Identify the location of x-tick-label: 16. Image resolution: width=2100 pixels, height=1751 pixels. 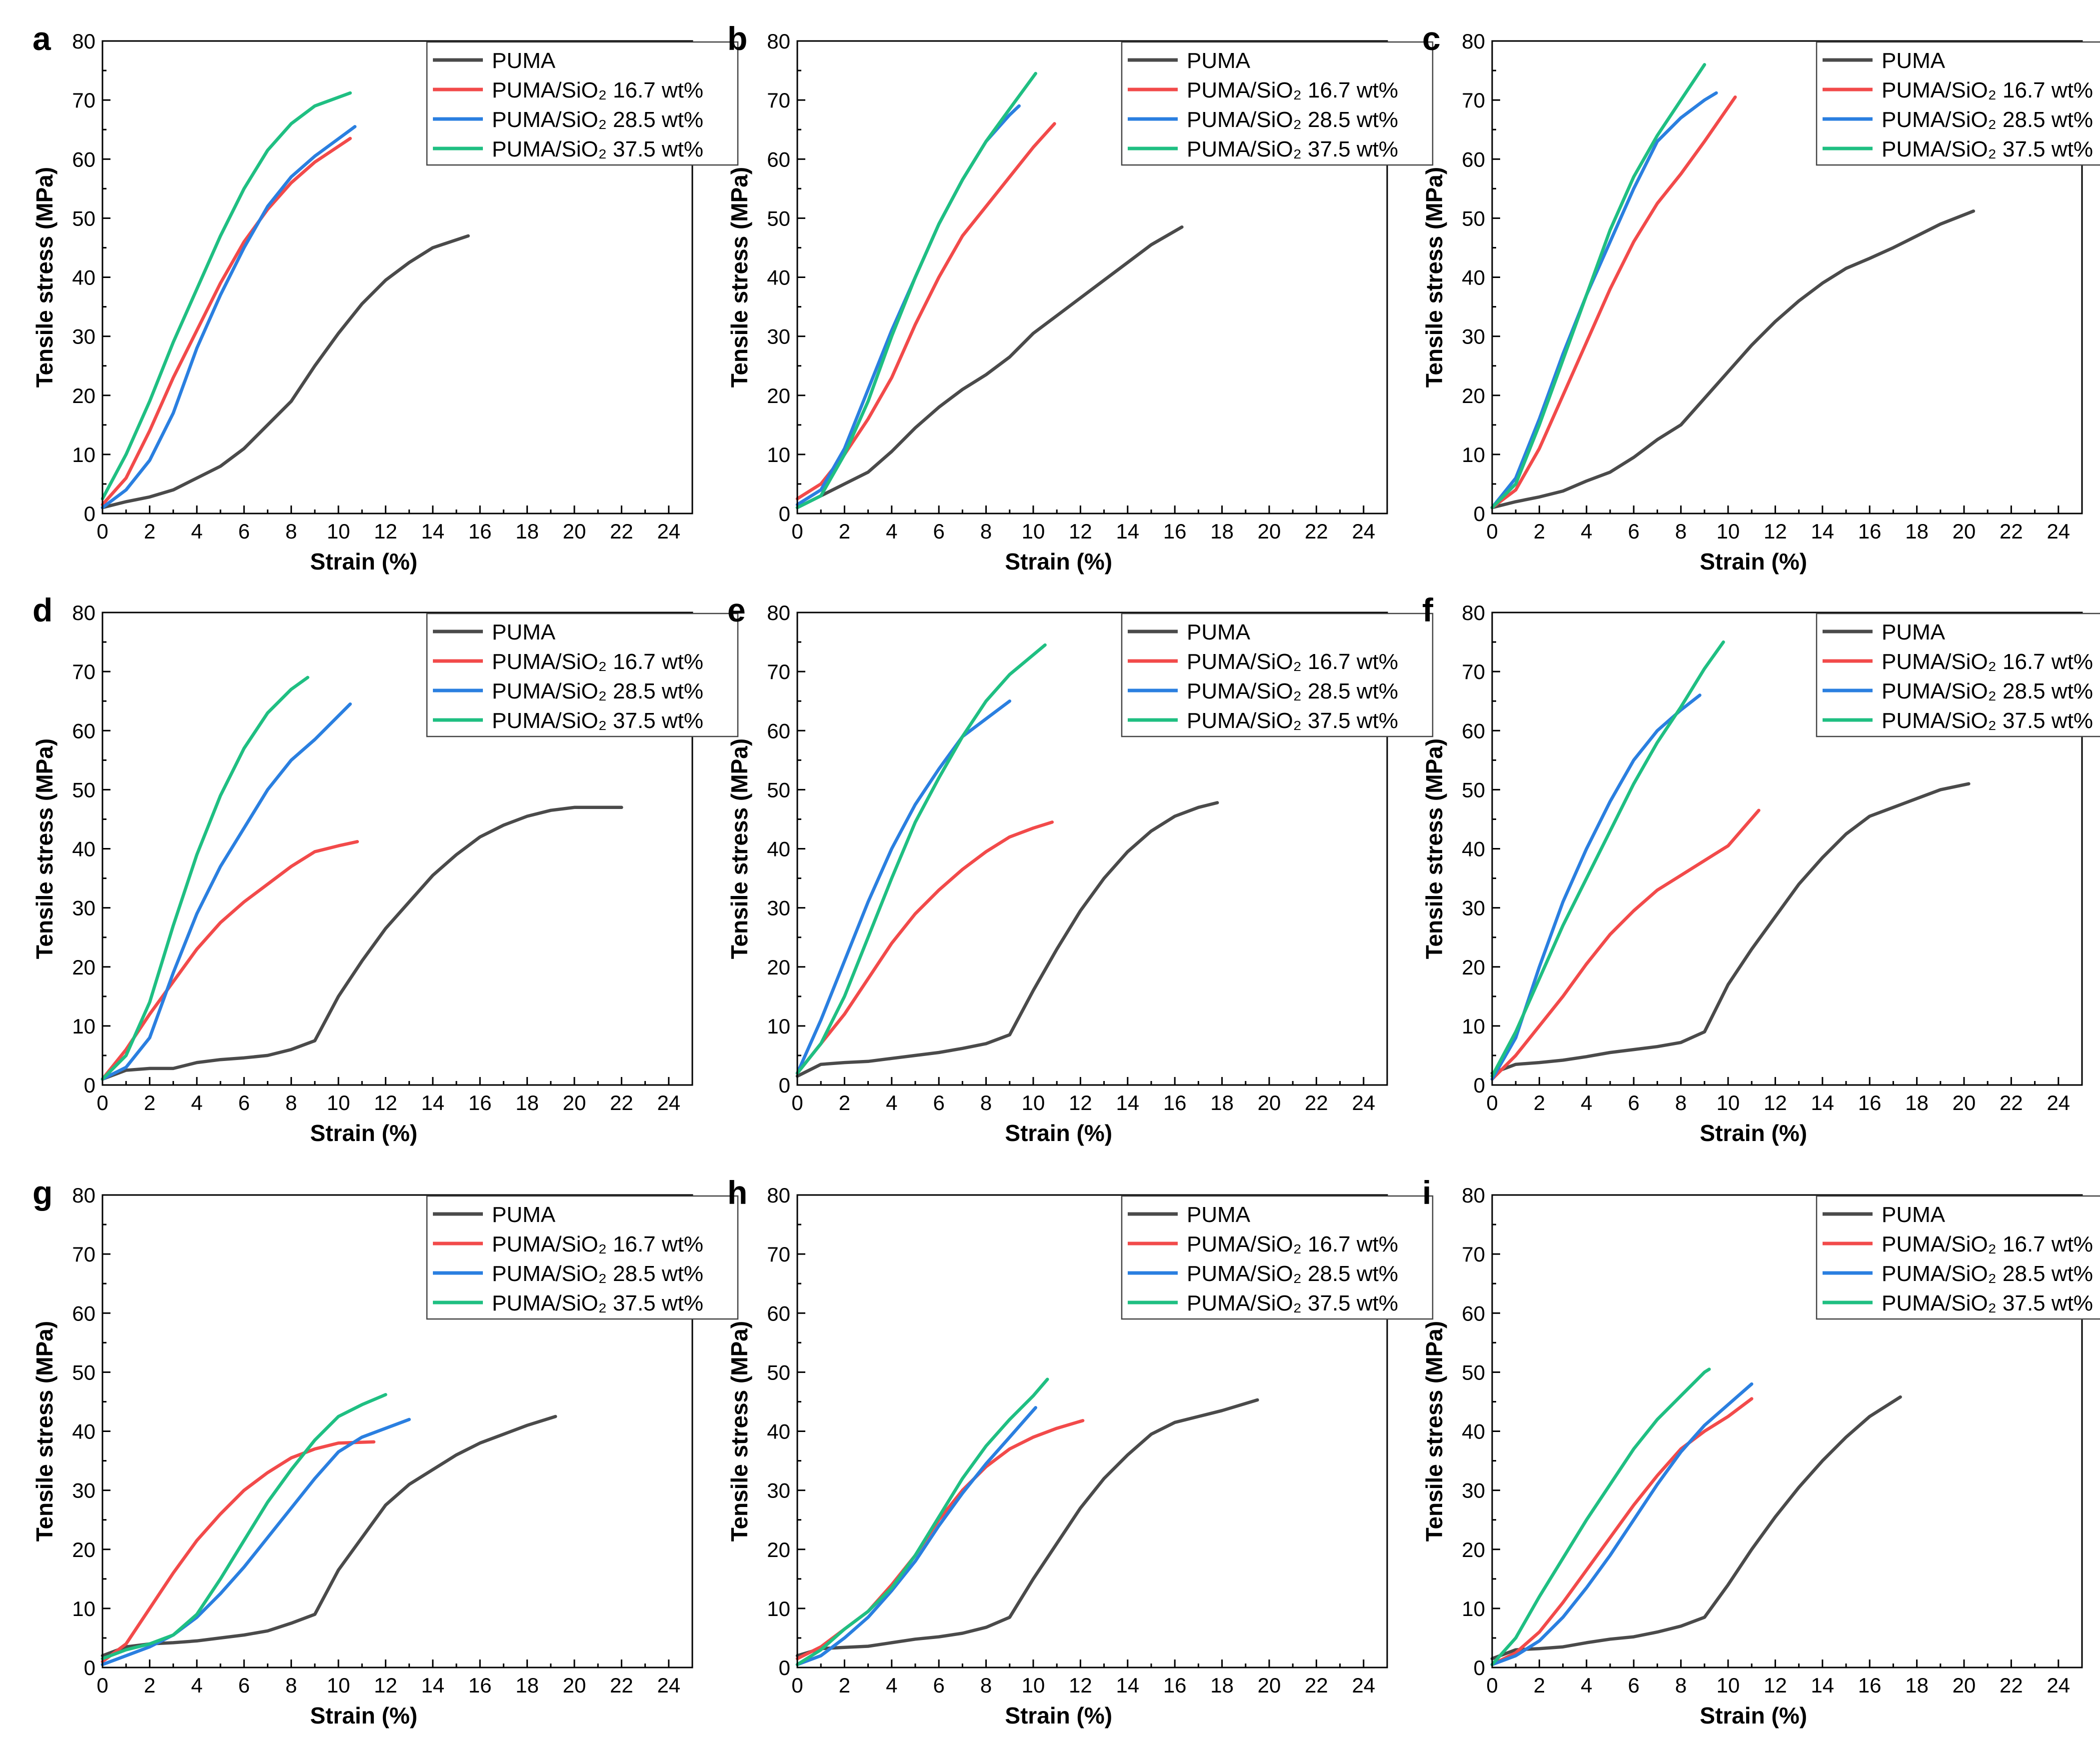
(1175, 1685).